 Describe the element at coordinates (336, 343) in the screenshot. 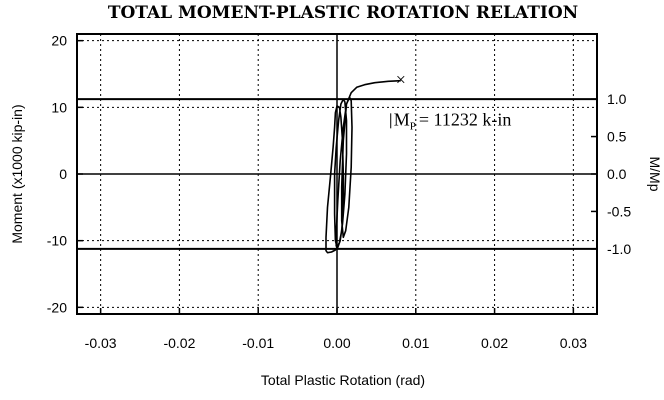

I see `x-tick-label: 0.00` at that location.